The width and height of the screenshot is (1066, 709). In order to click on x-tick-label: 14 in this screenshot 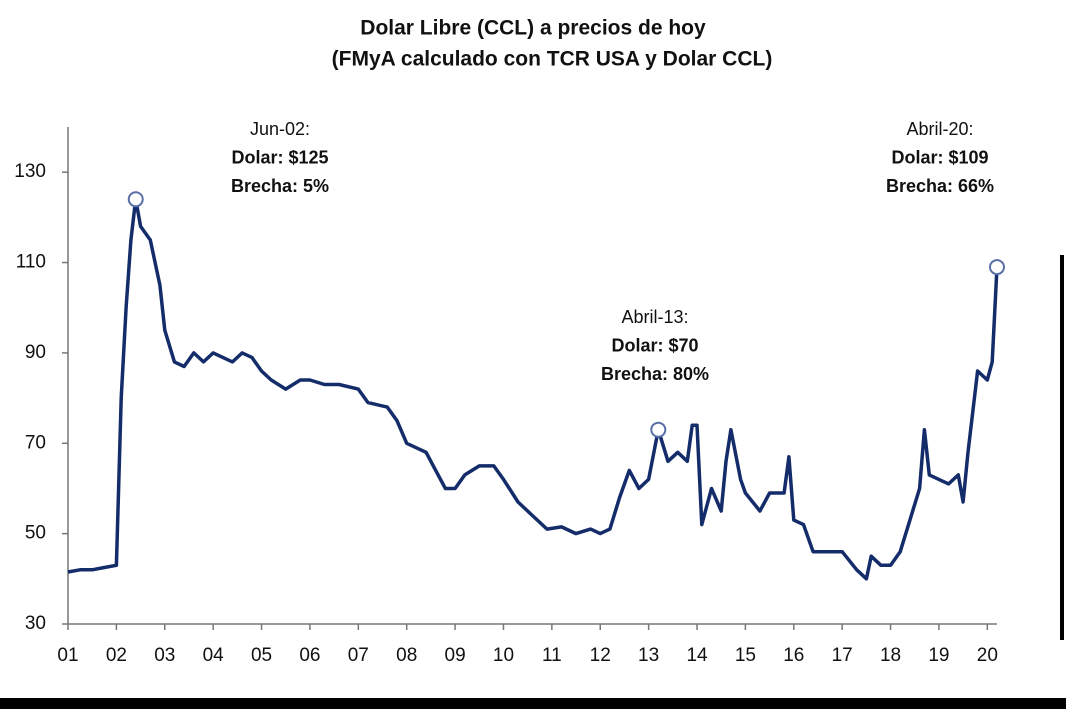, I will do `click(697, 655)`.